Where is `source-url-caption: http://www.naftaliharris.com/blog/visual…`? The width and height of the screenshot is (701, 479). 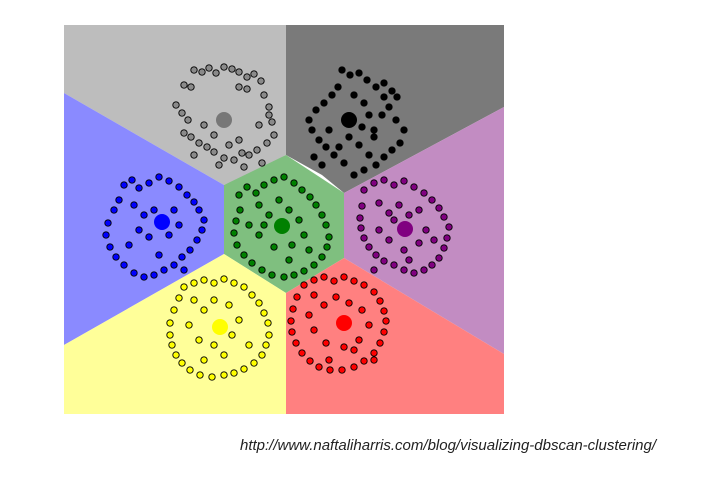 source-url-caption: http://www.naftaliharris.com/blog/visual… is located at coordinates (448, 445).